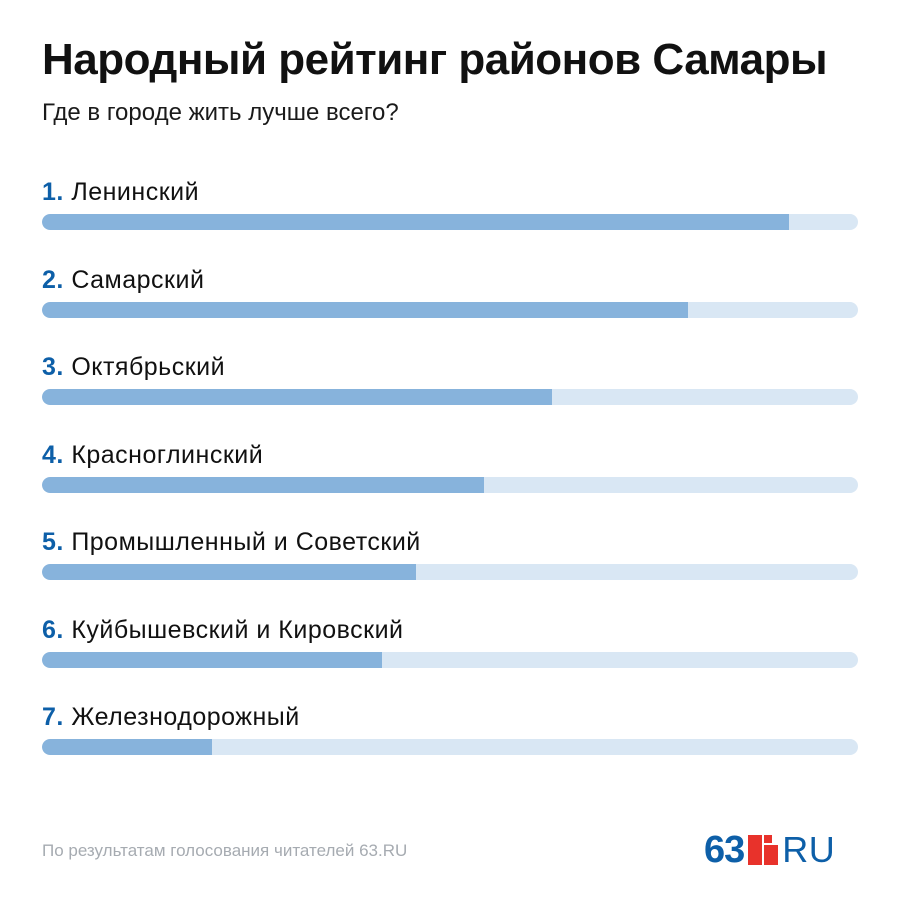  I want to click on district-name: Самарский, so click(138, 279).